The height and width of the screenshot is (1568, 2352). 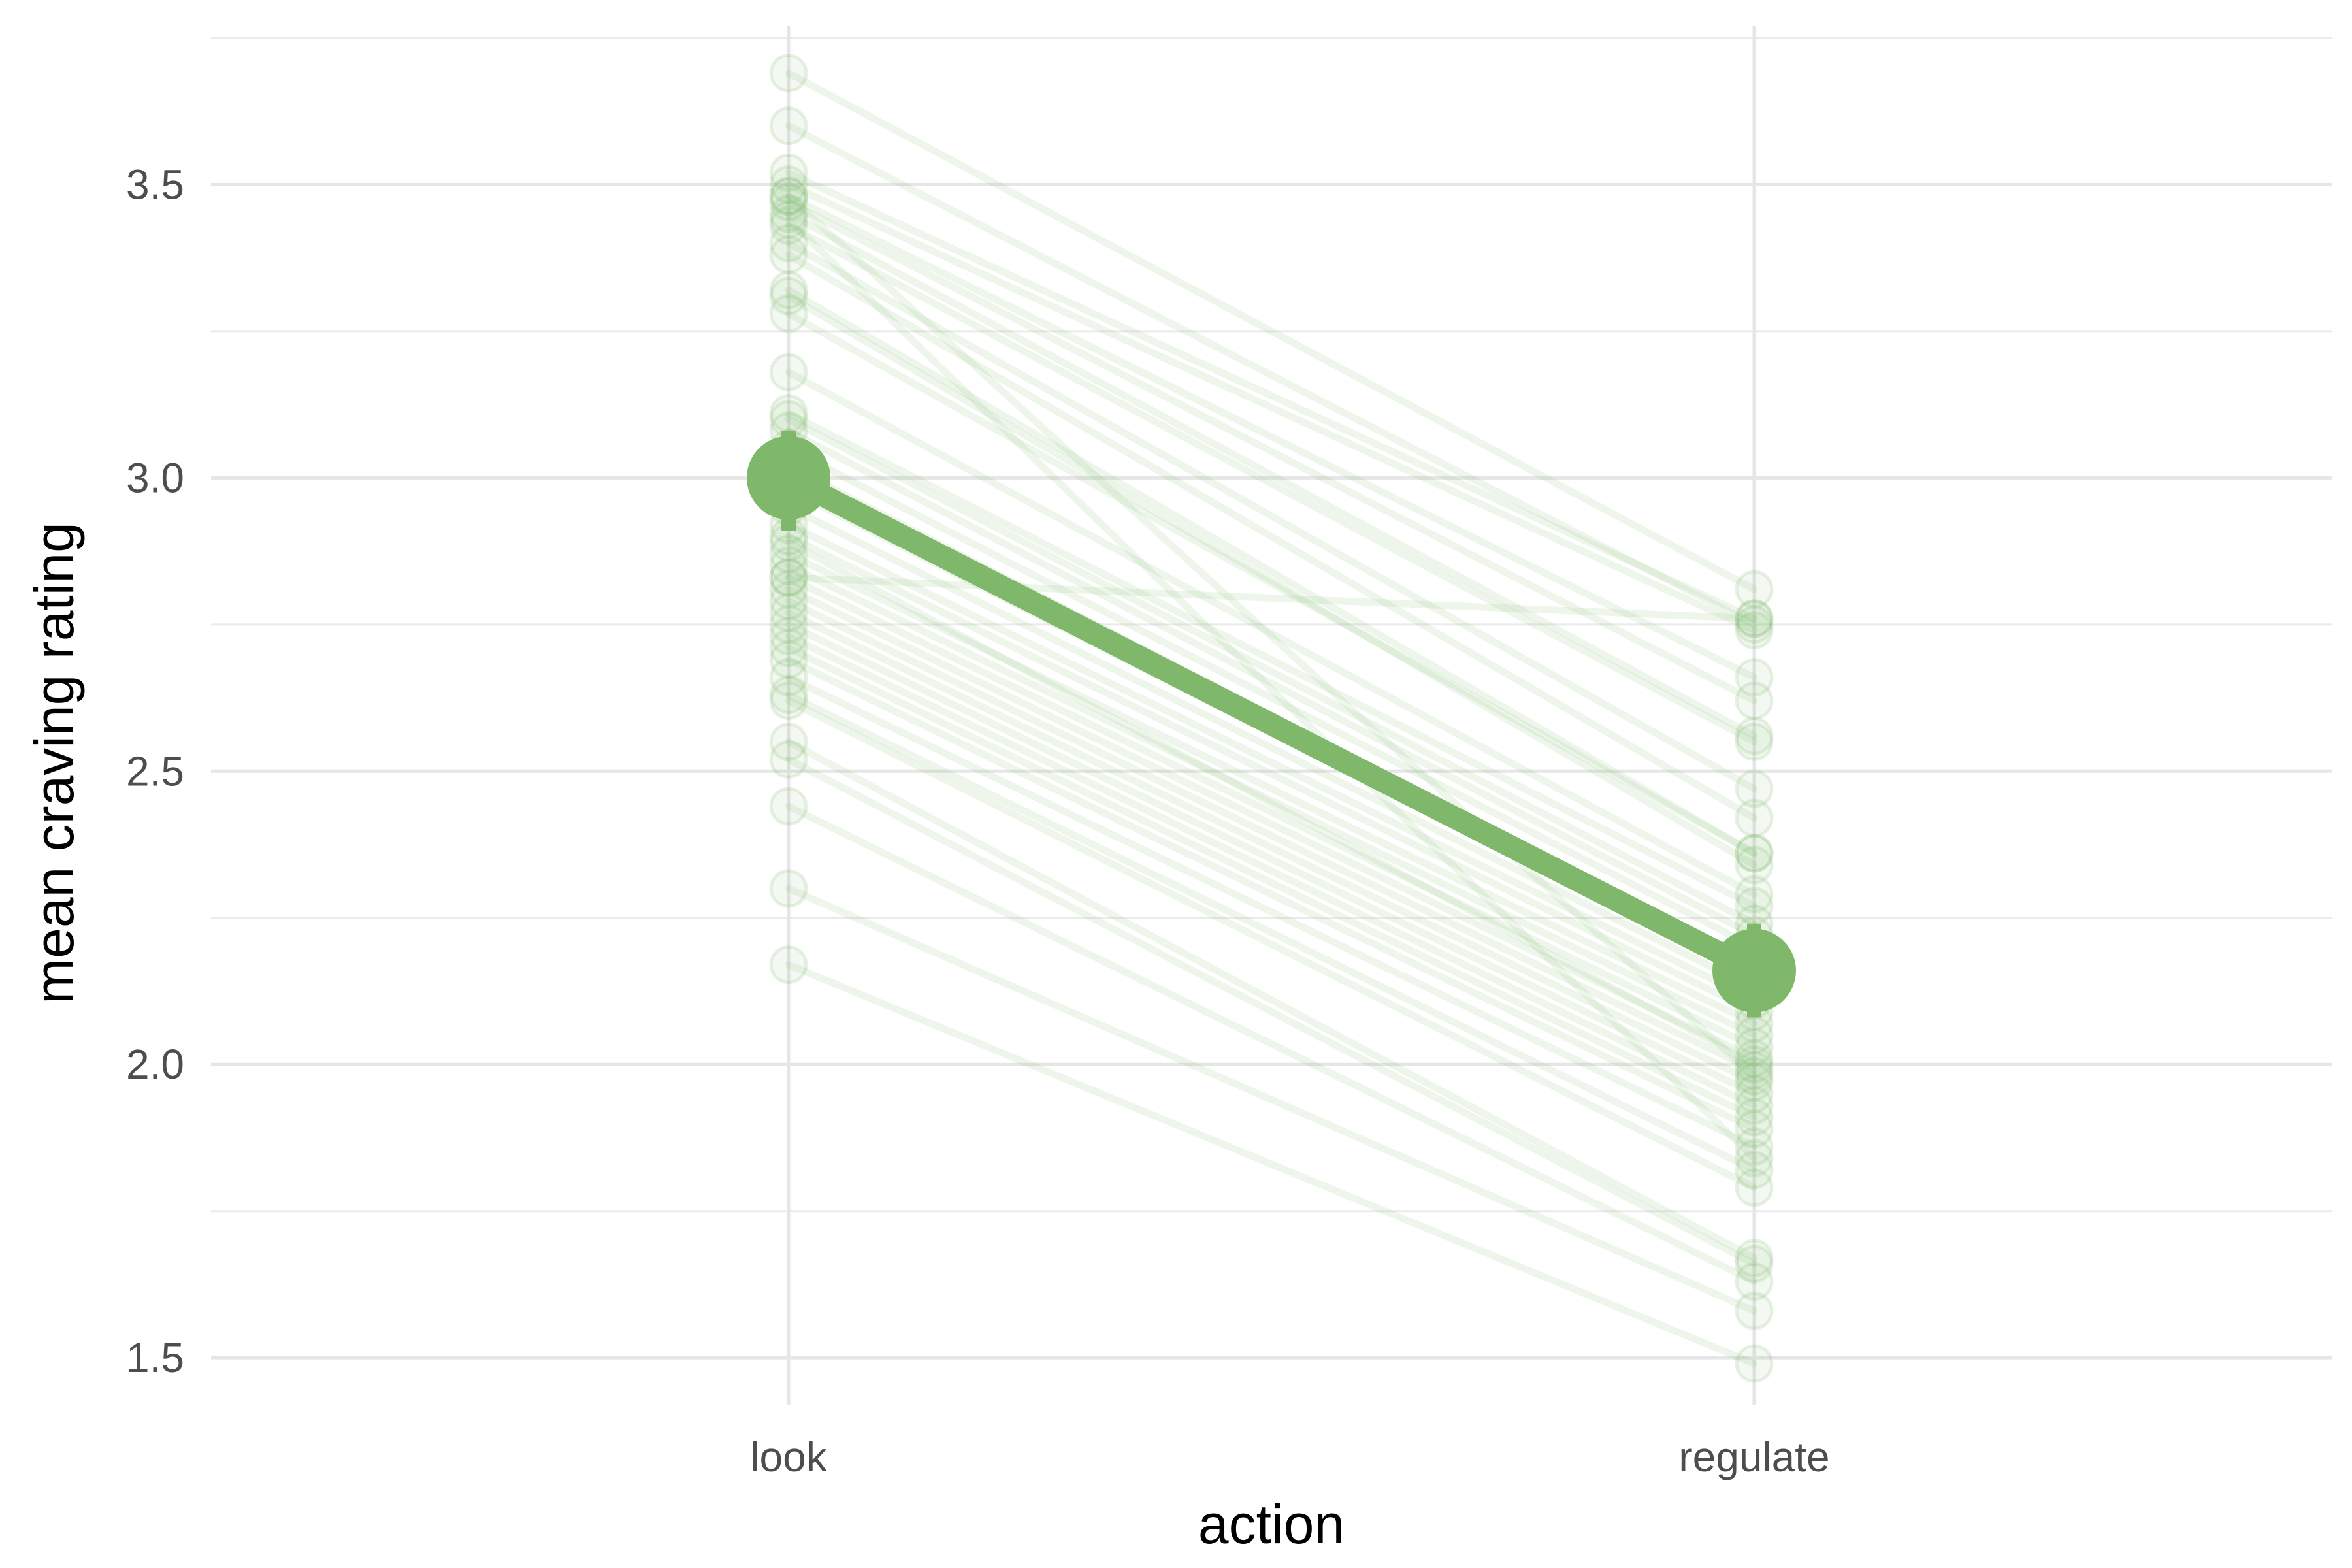 I want to click on y-tick-label: 2.5, so click(x=155, y=770).